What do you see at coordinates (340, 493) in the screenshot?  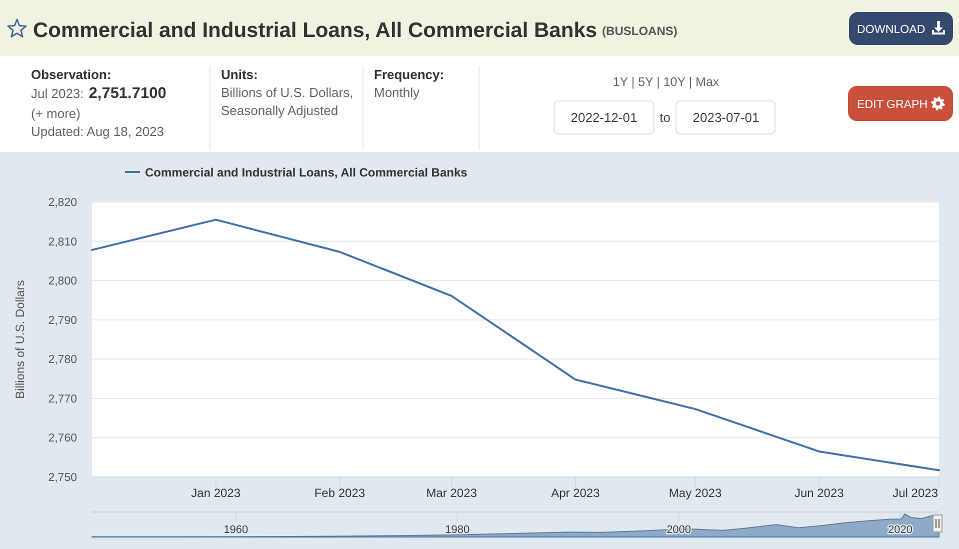 I see `x-tick-label: Feb 2023` at bounding box center [340, 493].